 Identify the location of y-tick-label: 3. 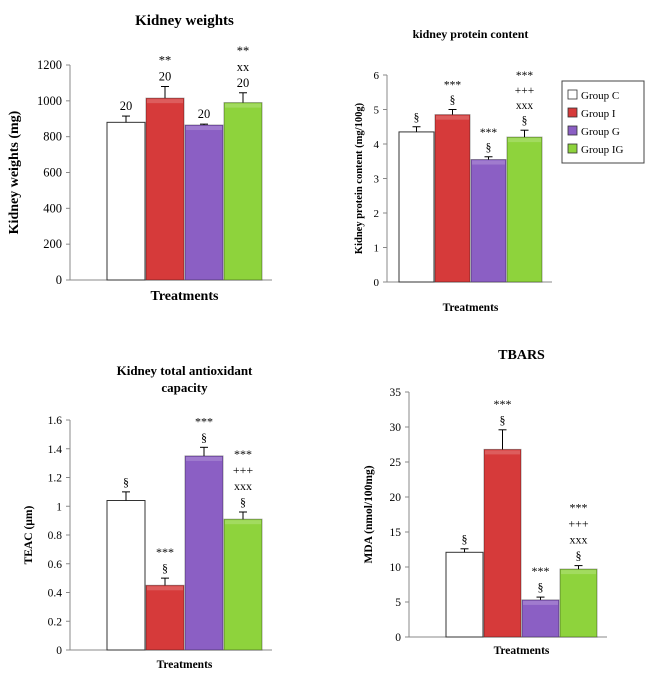
(377, 180).